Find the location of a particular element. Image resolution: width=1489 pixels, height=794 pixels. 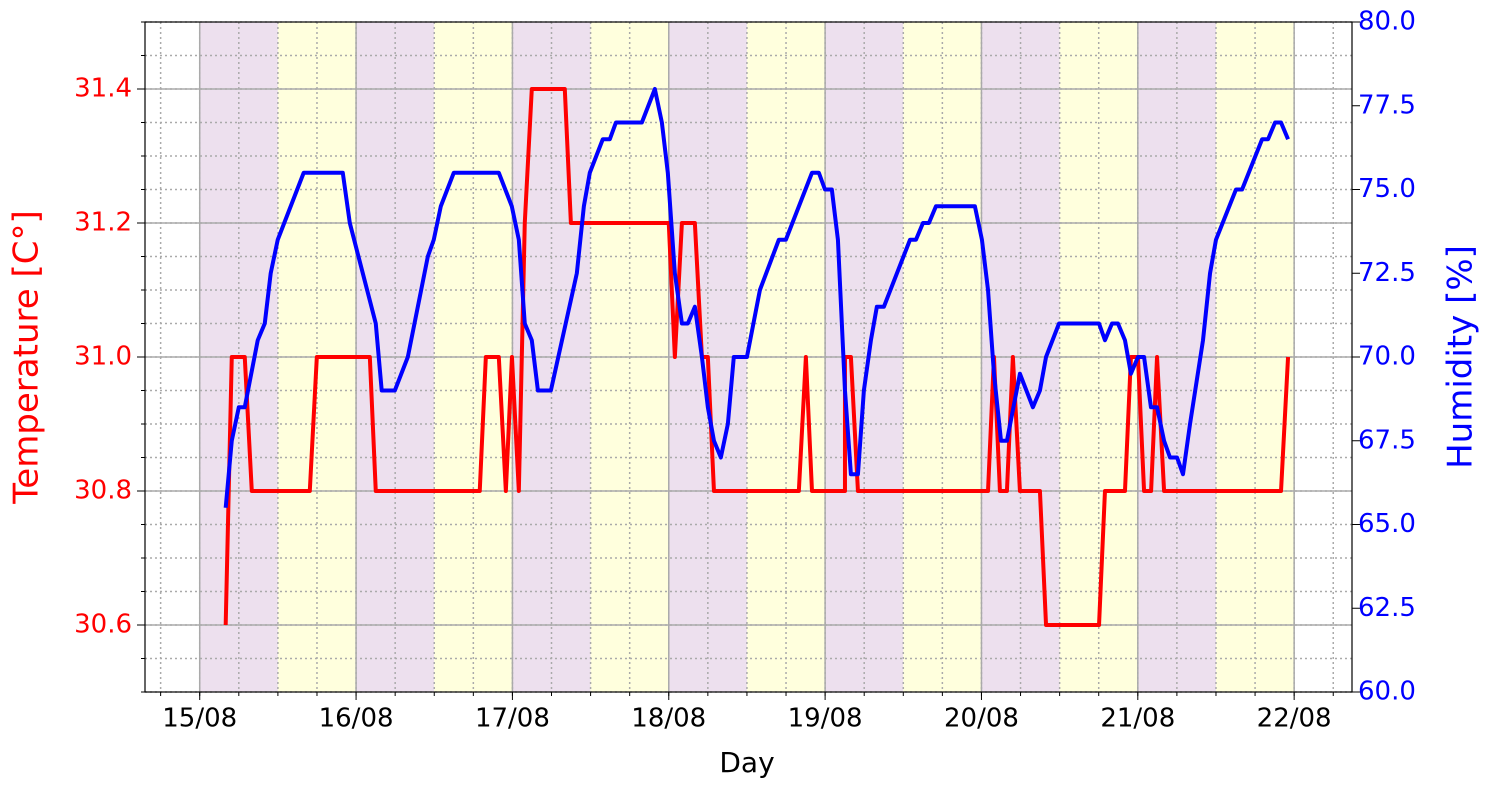

x-tick-label: 19/08 is located at coordinates (825, 719).